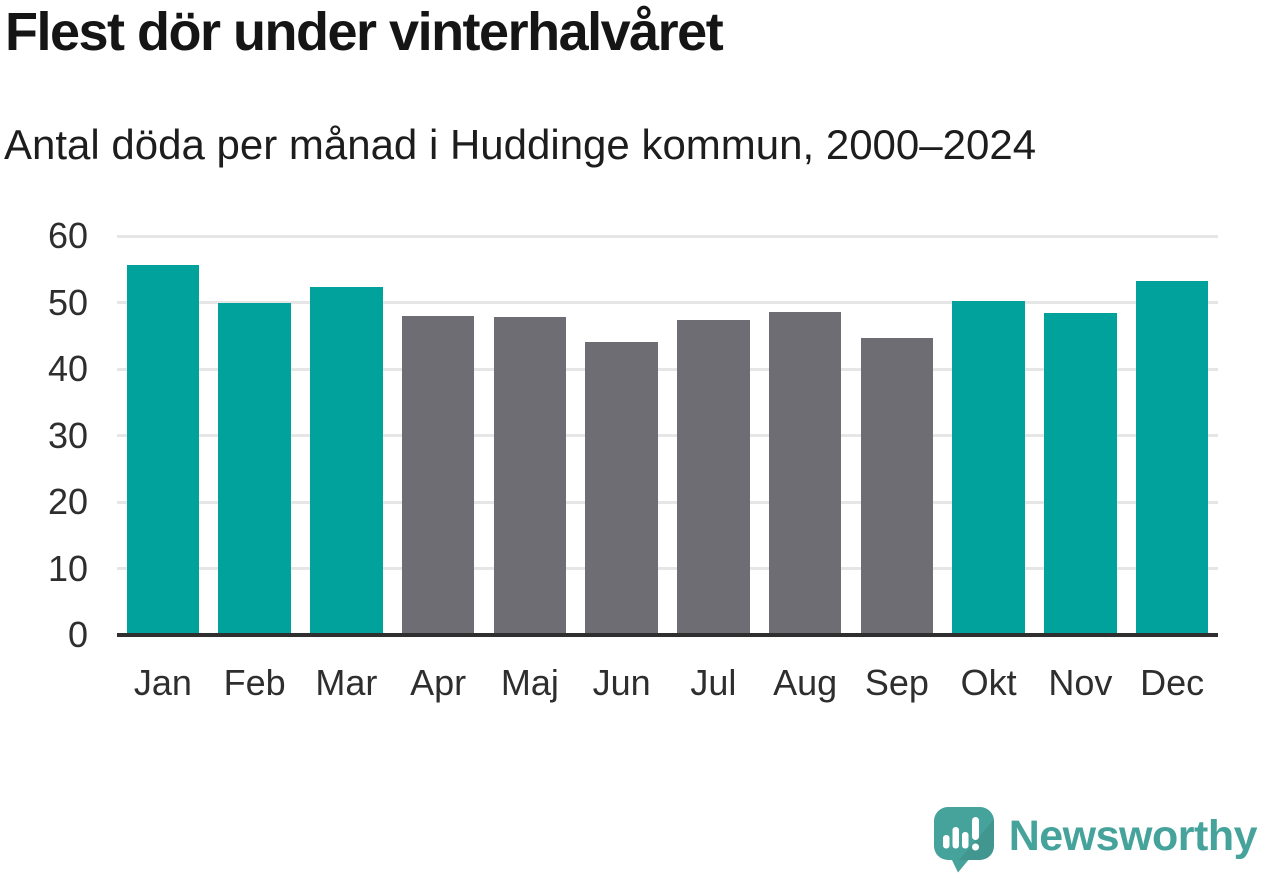  Describe the element at coordinates (1080, 474) in the screenshot. I see `bar-nov` at that location.